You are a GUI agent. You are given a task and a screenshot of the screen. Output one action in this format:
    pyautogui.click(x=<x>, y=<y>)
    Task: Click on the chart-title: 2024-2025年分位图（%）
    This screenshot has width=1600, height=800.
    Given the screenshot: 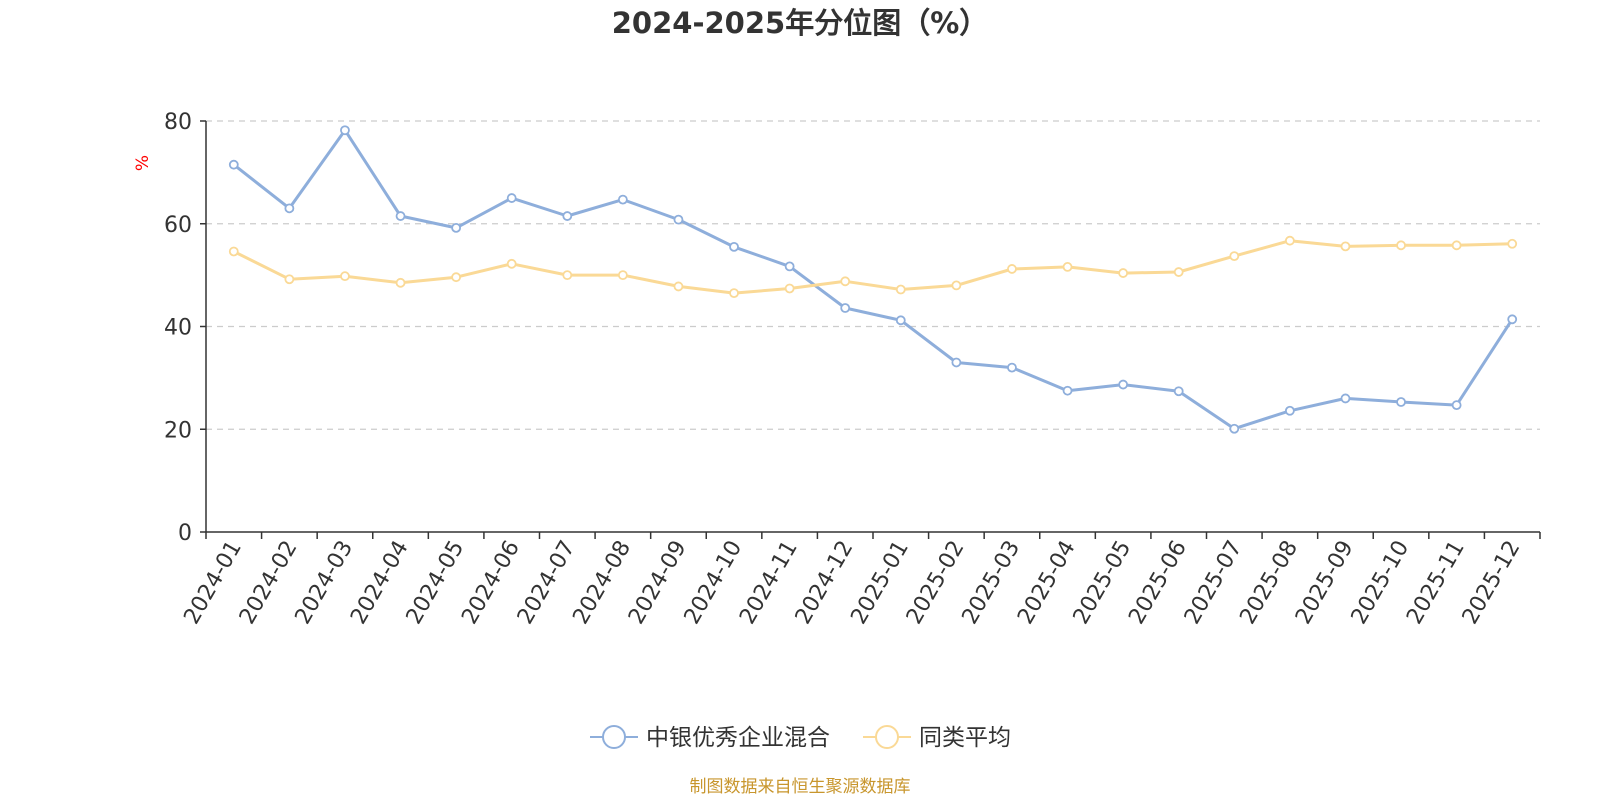 What is the action you would take?
    pyautogui.click(x=800, y=23)
    